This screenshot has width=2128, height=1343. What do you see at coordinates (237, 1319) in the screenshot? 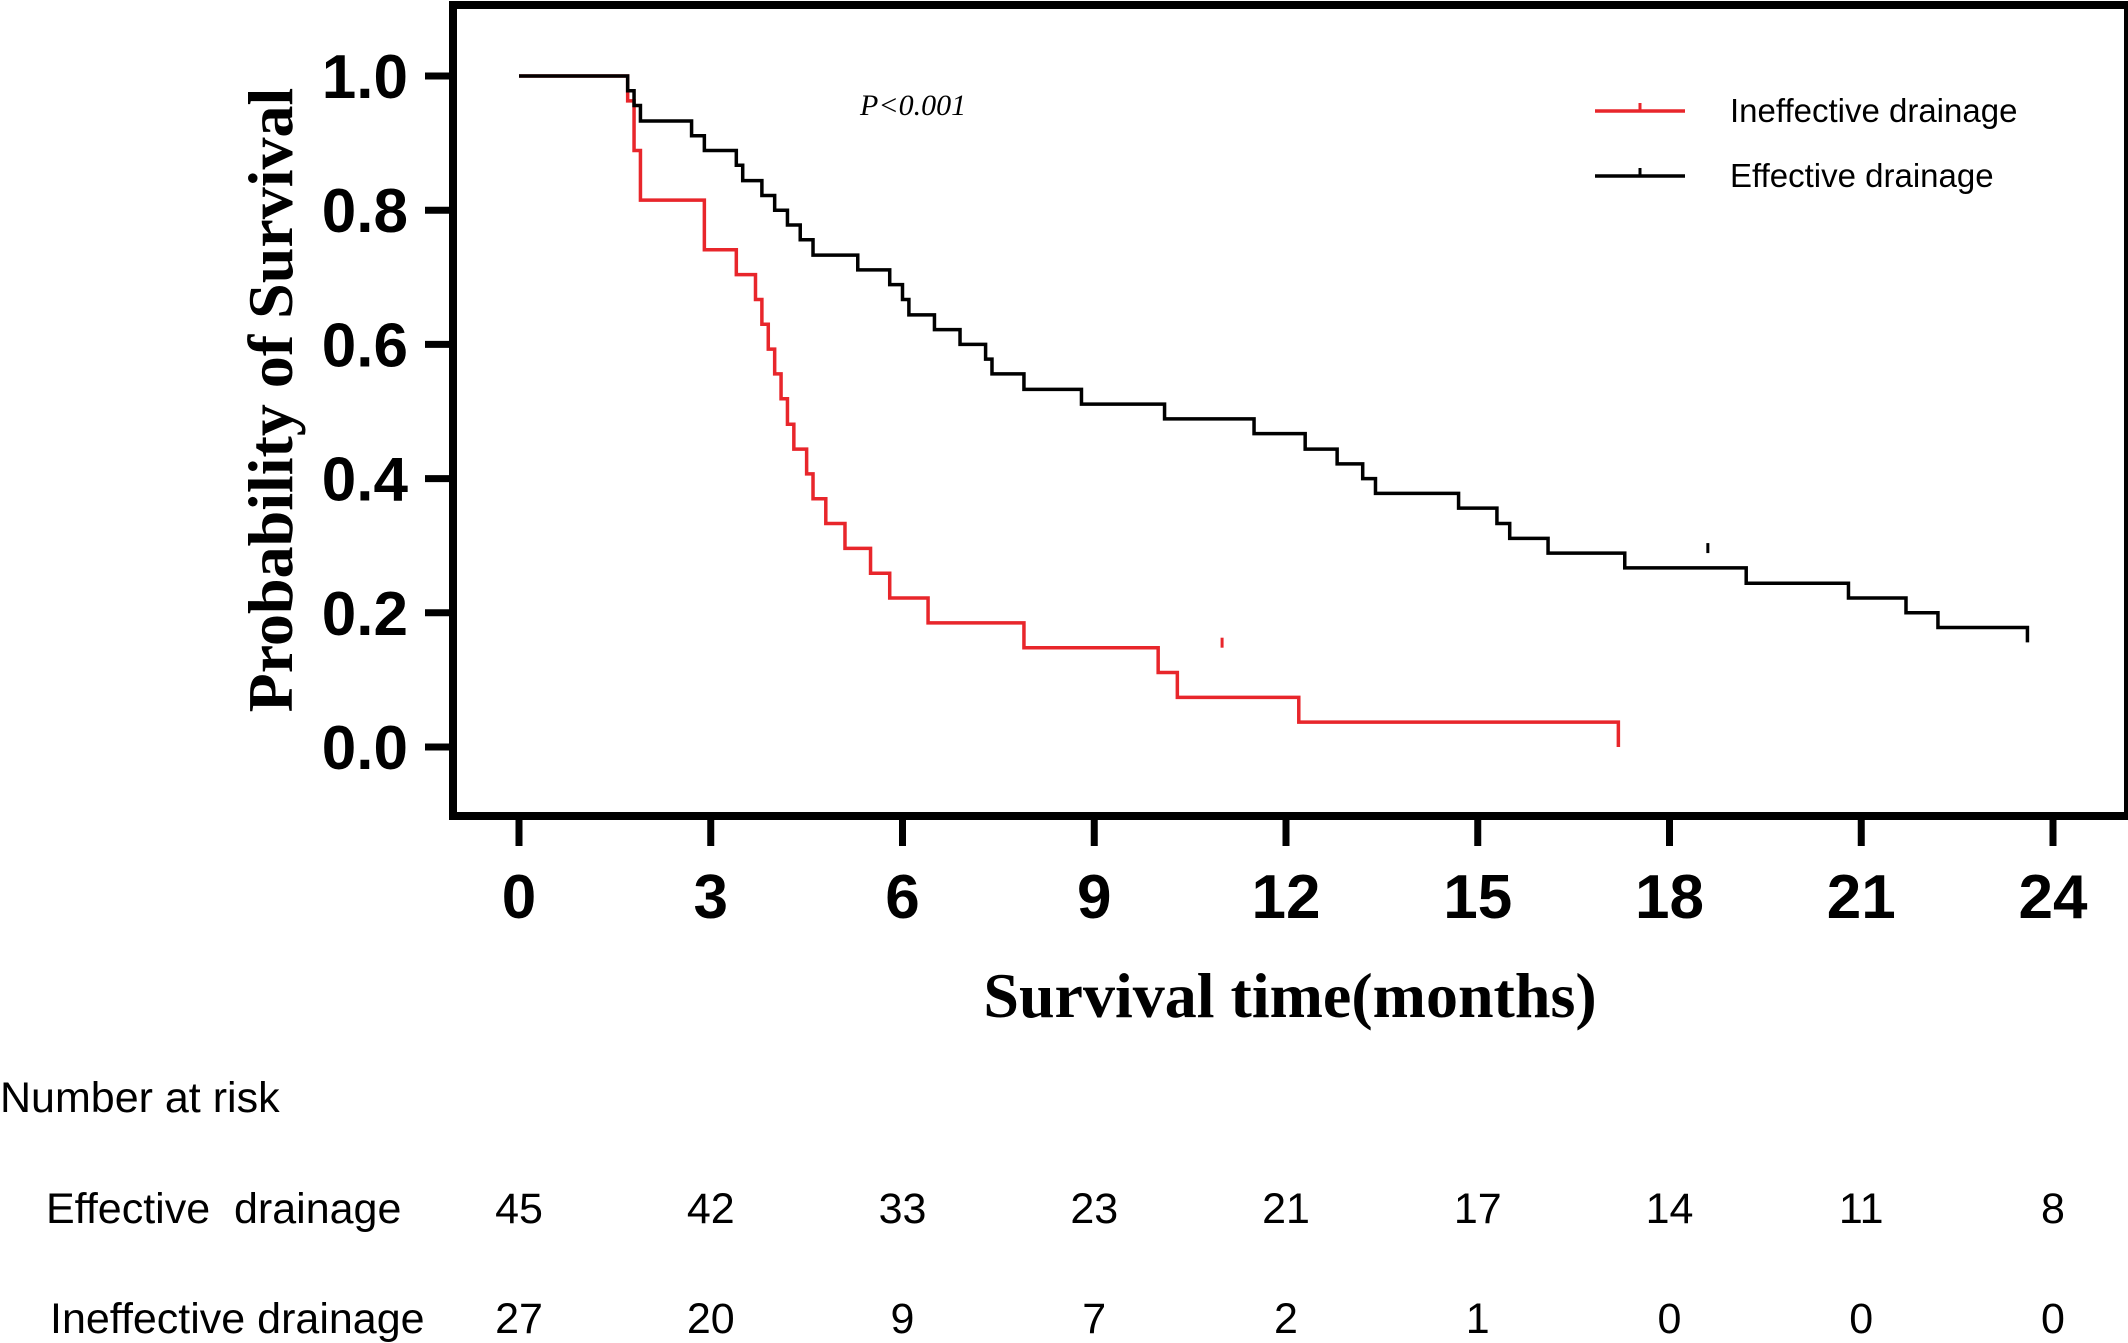
I see `risk-row-label-ineffective: Ineffective drainage` at bounding box center [237, 1319].